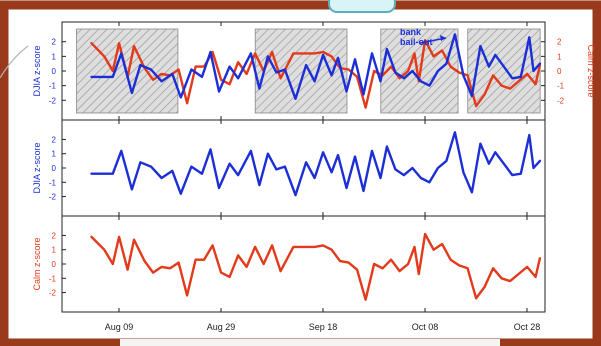 This screenshot has width=601, height=346. I want to click on curl-decoration, so click(14, 62).